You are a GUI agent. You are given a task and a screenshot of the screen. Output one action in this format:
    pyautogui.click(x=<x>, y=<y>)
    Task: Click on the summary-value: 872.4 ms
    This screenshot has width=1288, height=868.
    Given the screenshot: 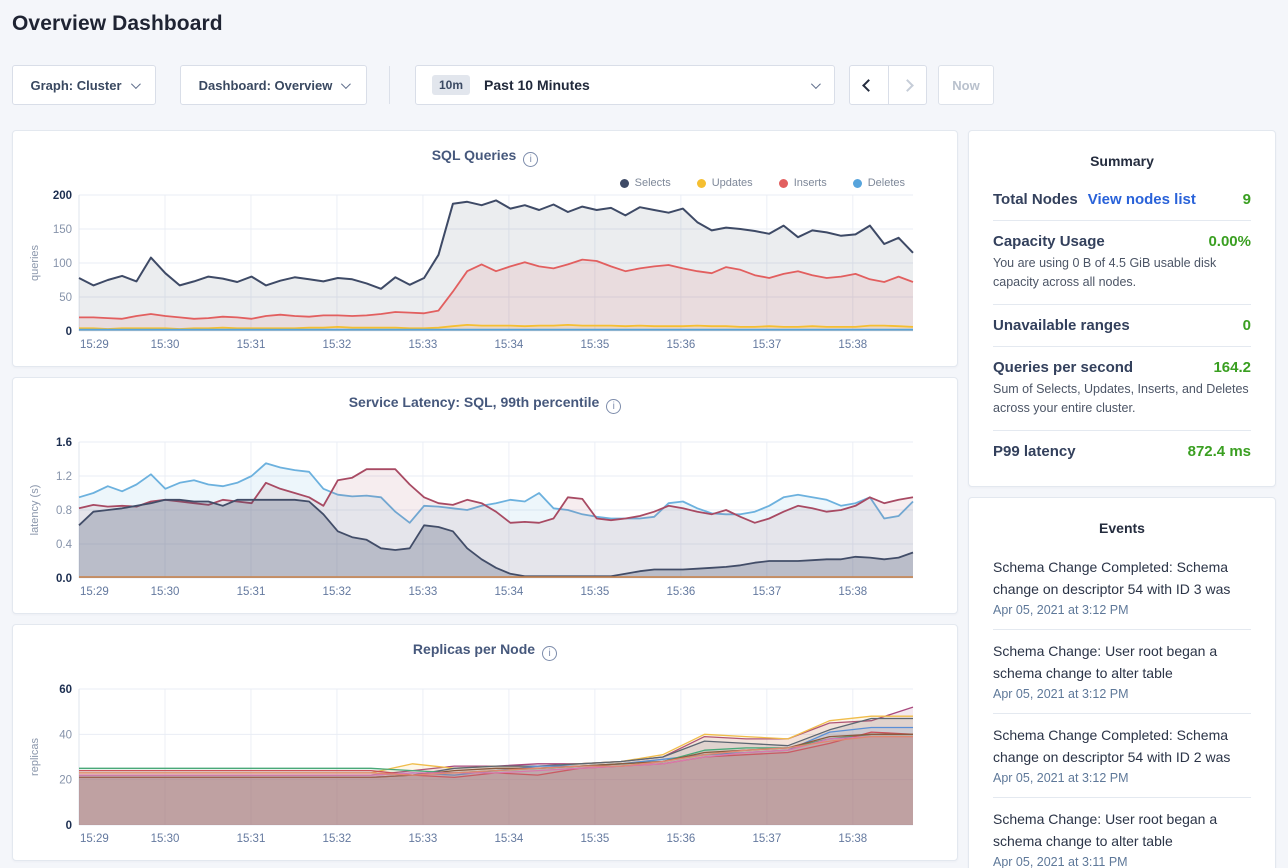 What is the action you would take?
    pyautogui.click(x=1219, y=451)
    